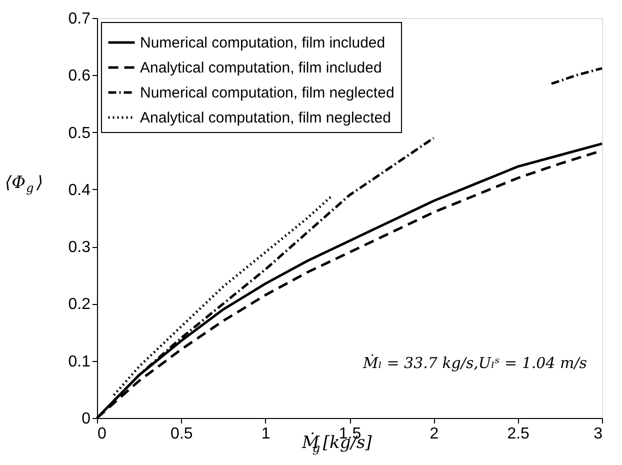  Describe the element at coordinates (475, 363) in the screenshot. I see `annotation: Ṁₗ = 33.7 kg/s,Uₗˢ = 1.04 m/s` at that location.